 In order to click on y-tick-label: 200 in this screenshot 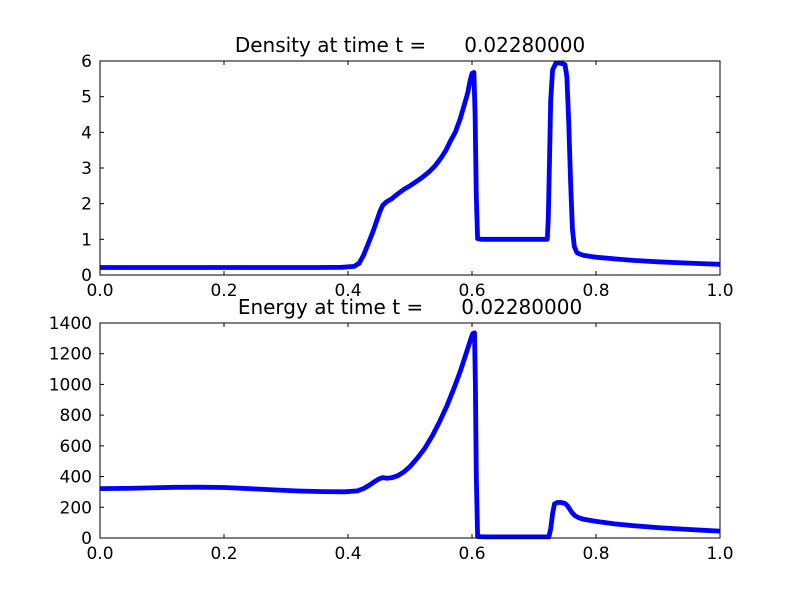, I will do `click(76, 508)`.